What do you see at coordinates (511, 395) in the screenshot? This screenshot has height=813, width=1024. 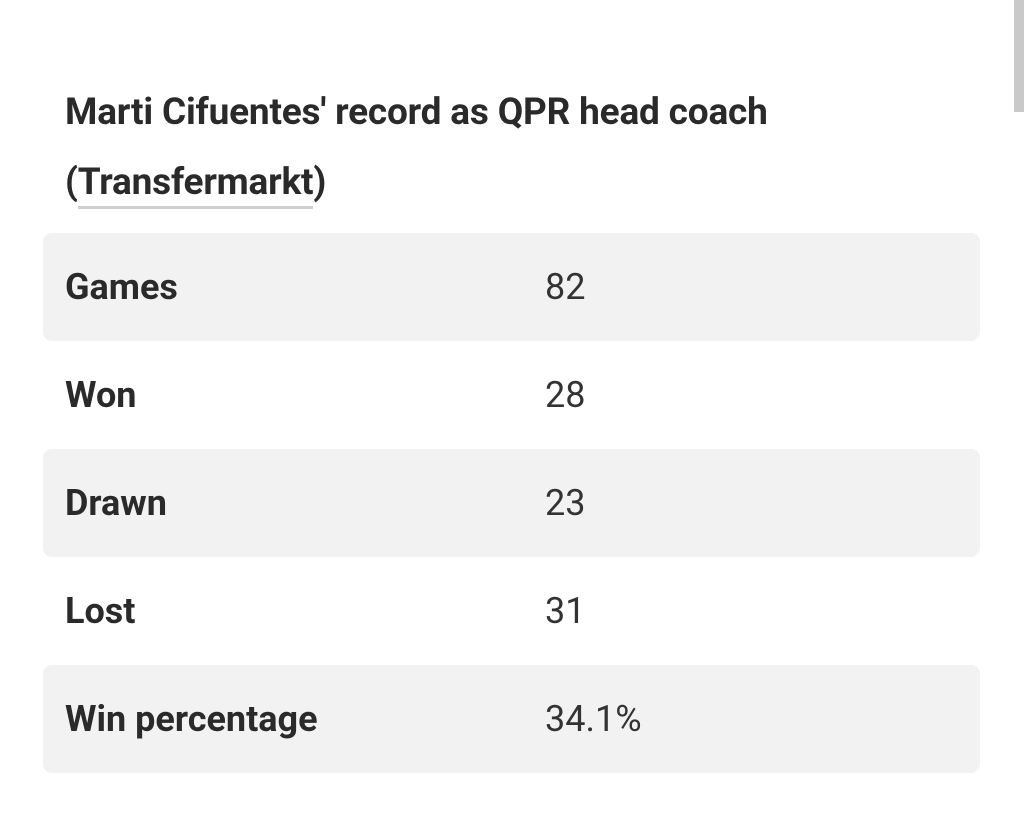 I see `table-row: Won 28` at bounding box center [511, 395].